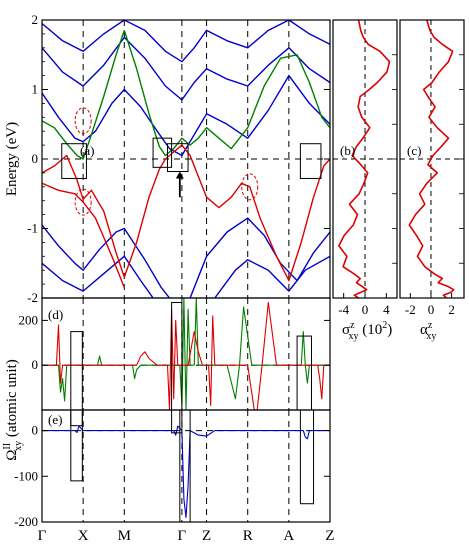 This screenshot has height=545, width=469. I want to click on ytick-label-e-1: -100, so click(26, 475).